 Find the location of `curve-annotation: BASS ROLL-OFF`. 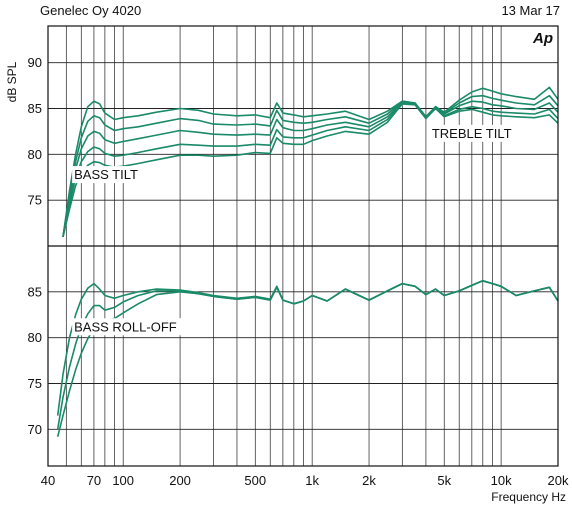

curve-annotation: BASS ROLL-OFF is located at coordinates (125, 326).